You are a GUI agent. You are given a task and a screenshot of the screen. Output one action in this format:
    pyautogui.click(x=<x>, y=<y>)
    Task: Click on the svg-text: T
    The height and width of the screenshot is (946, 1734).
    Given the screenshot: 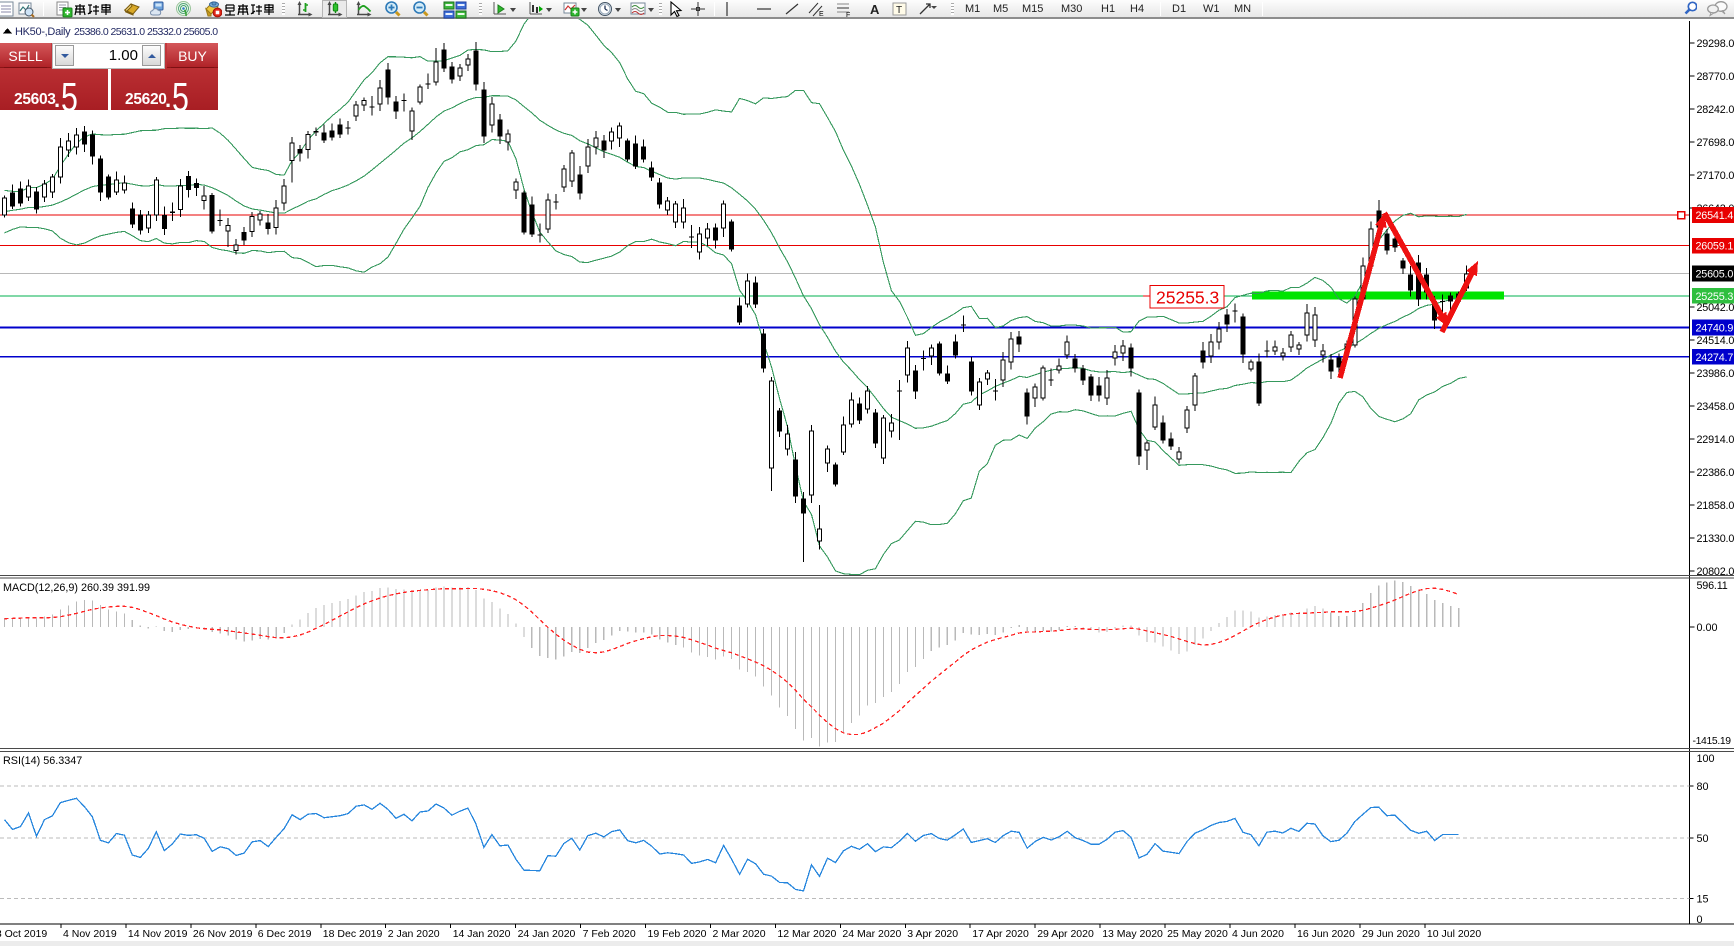 What is the action you would take?
    pyautogui.click(x=899, y=10)
    